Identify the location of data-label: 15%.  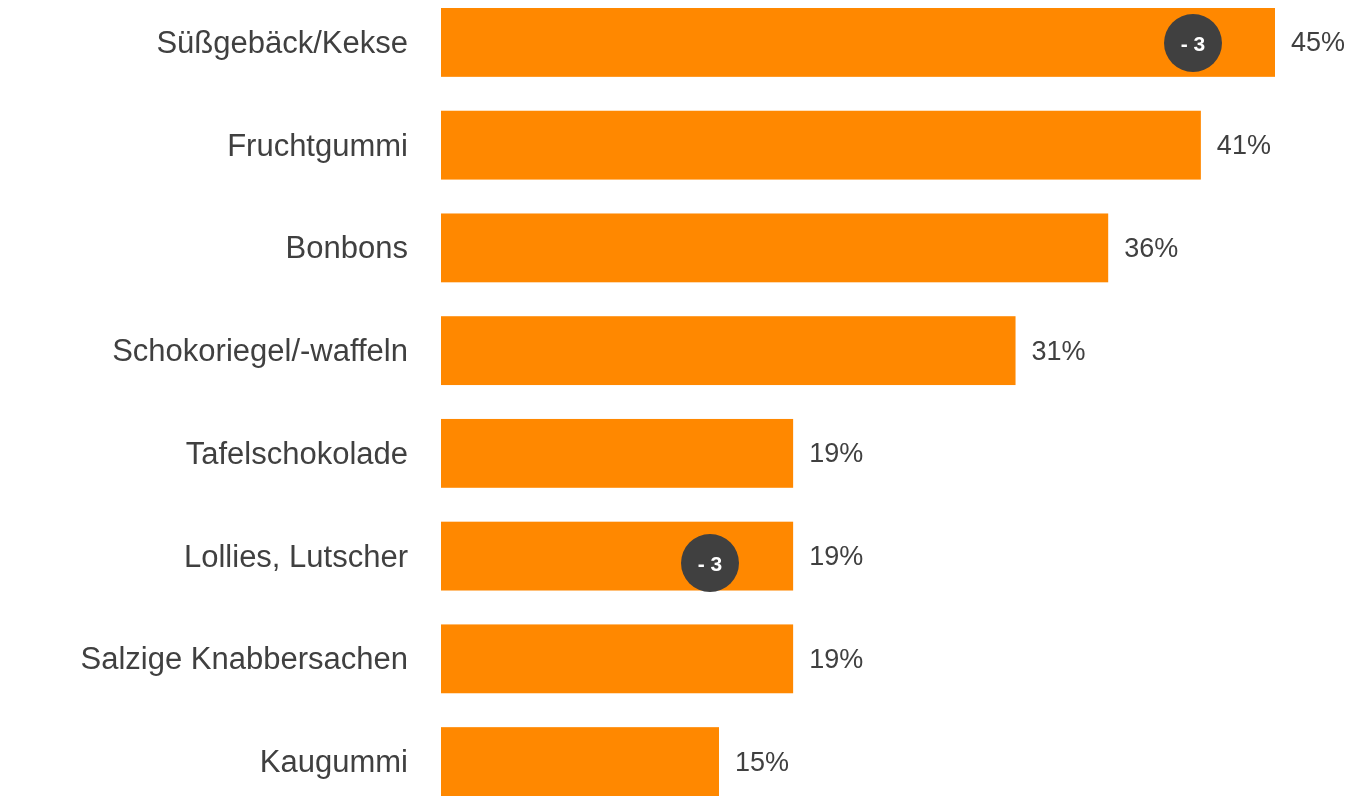
(762, 761).